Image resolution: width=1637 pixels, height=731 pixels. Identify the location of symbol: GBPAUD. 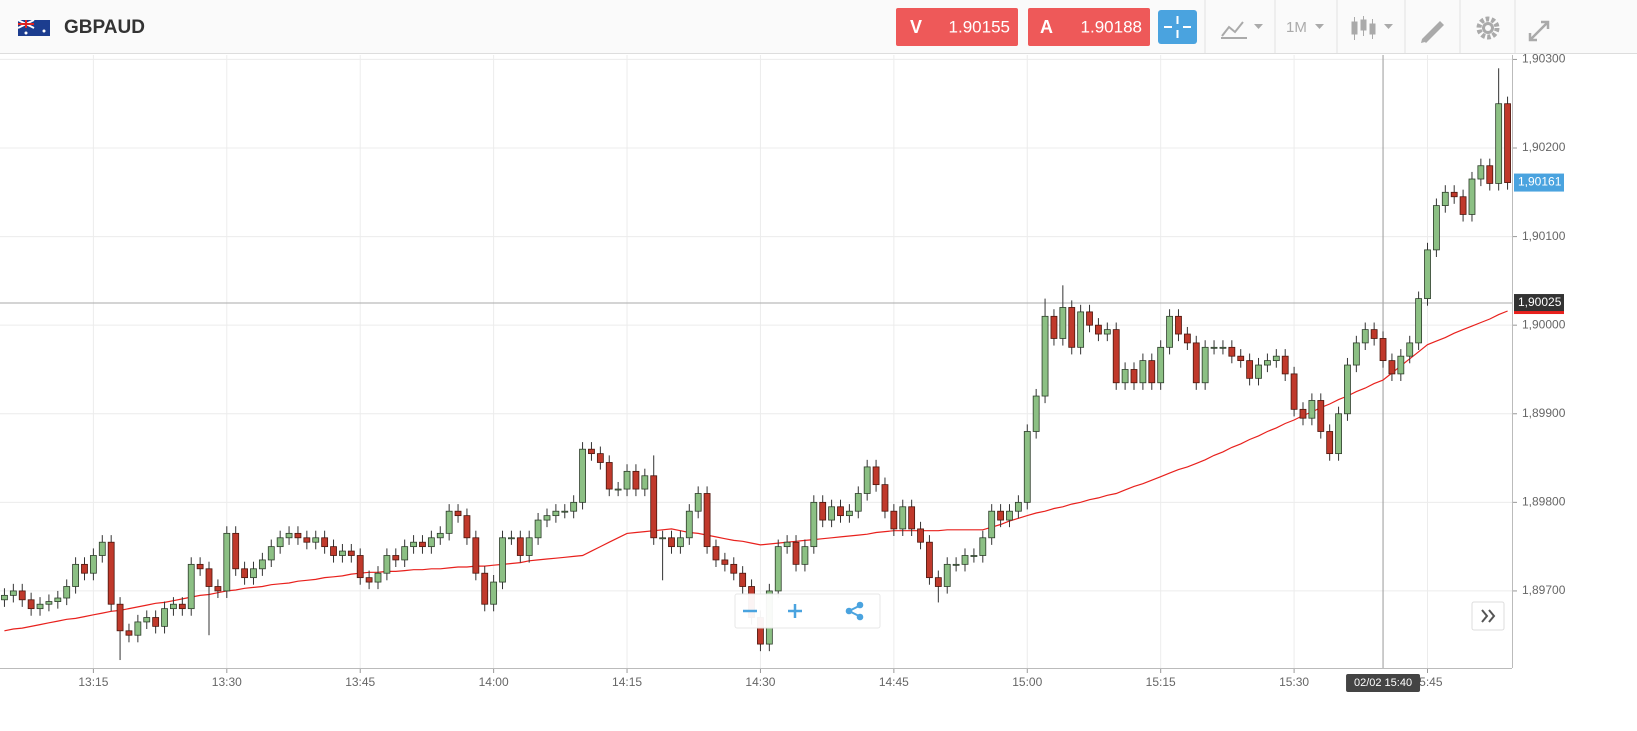
(104, 27).